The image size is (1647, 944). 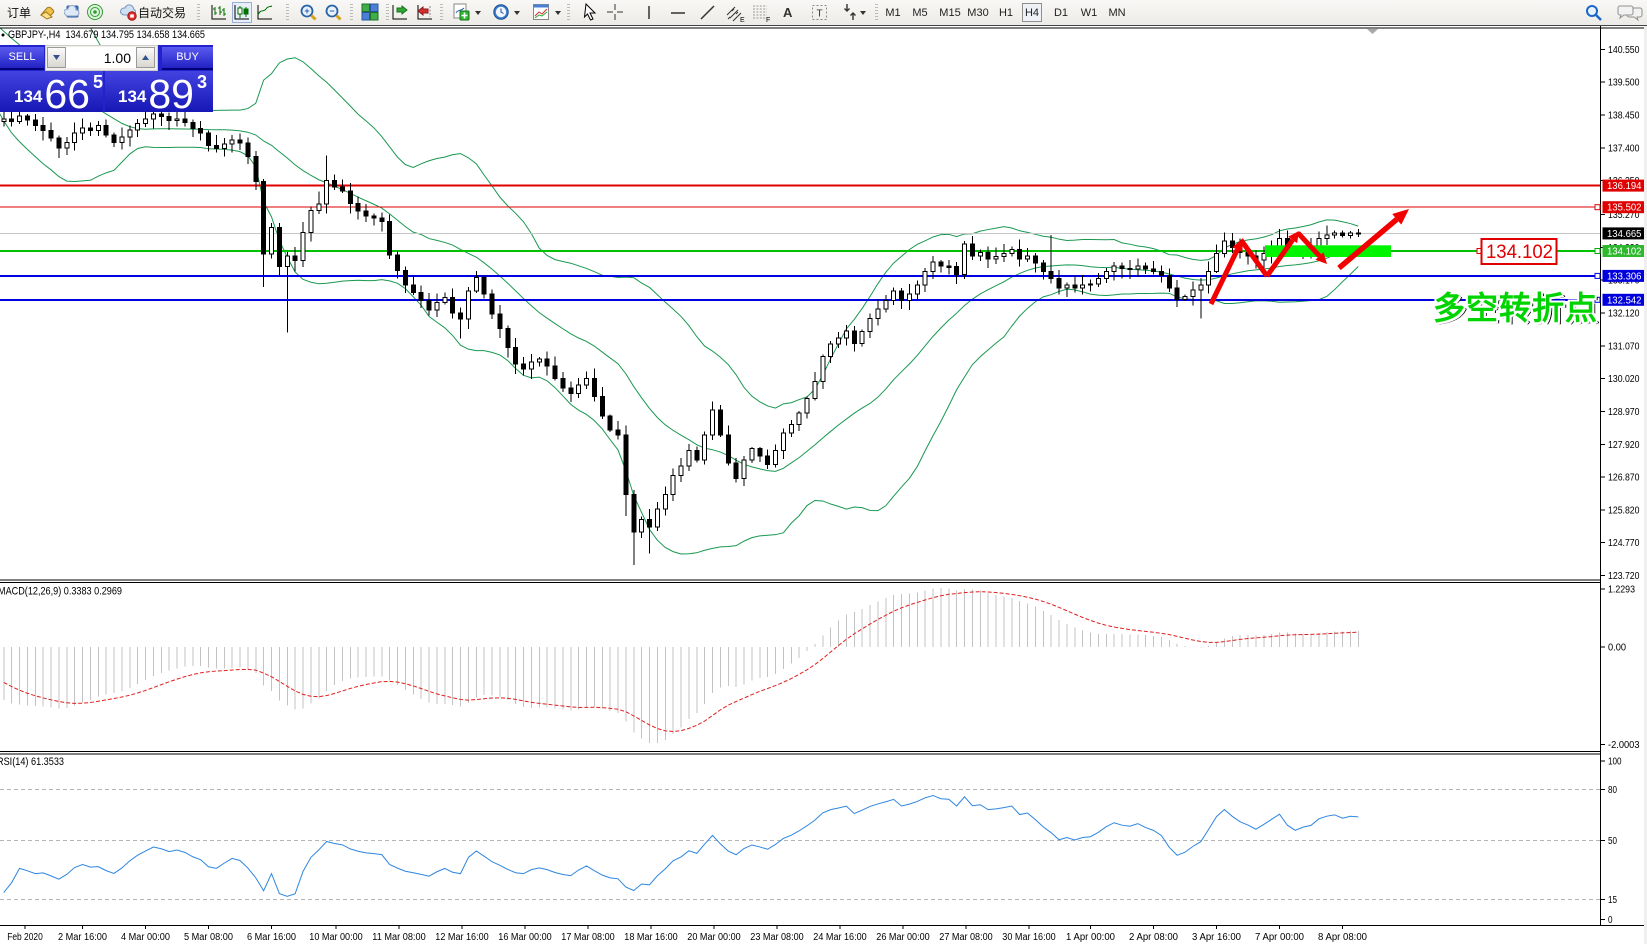 I want to click on svg-text: 132.120, so click(x=1624, y=313).